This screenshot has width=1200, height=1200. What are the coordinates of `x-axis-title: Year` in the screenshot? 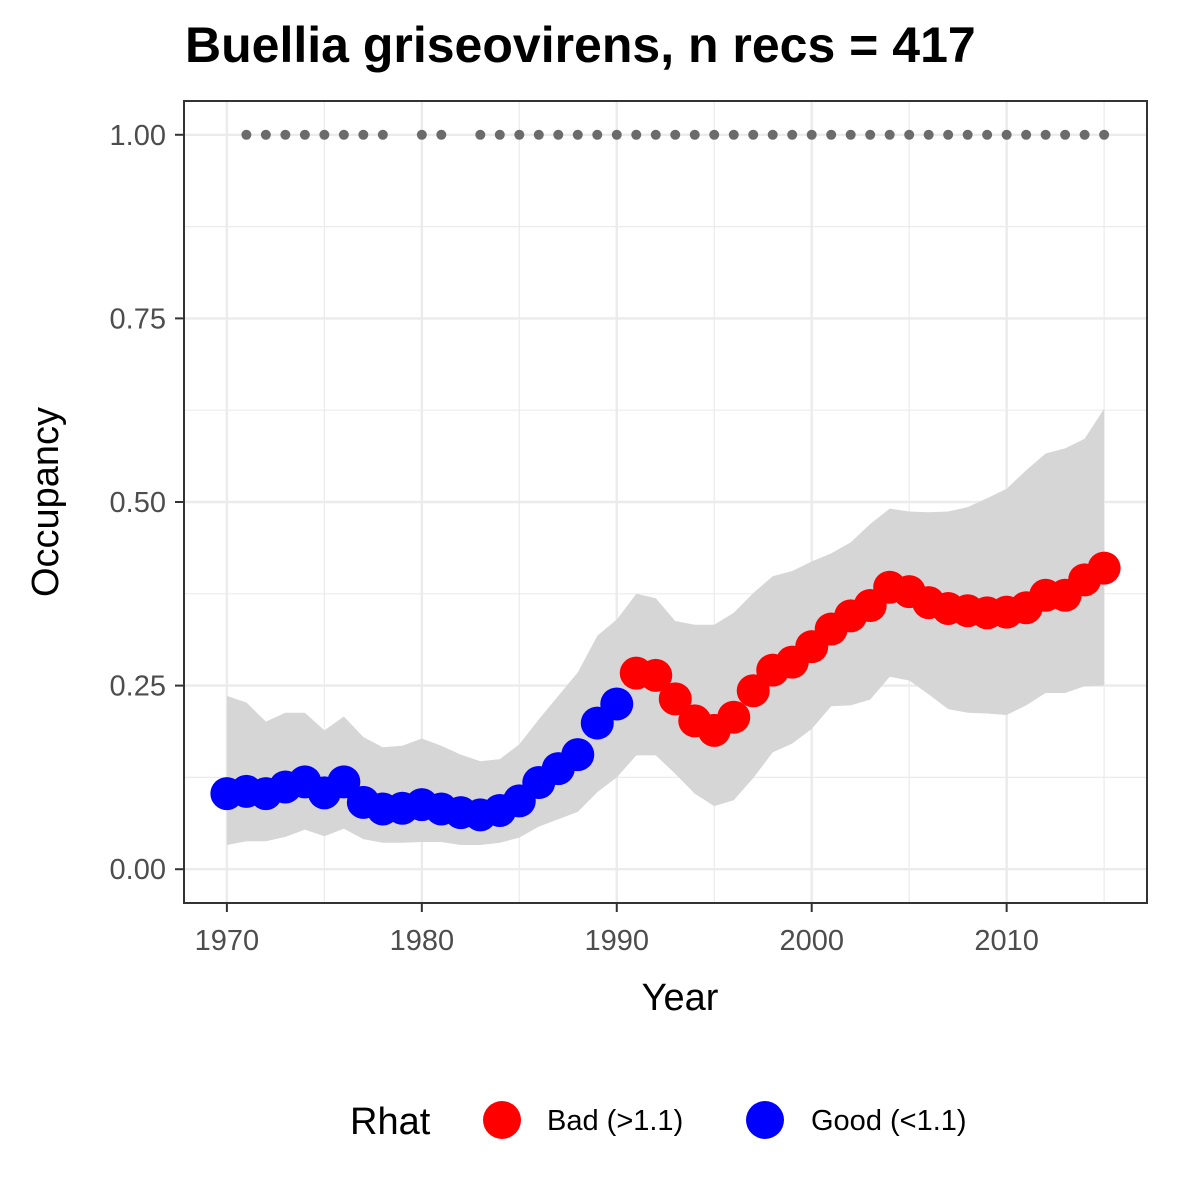 It's located at (680, 998).